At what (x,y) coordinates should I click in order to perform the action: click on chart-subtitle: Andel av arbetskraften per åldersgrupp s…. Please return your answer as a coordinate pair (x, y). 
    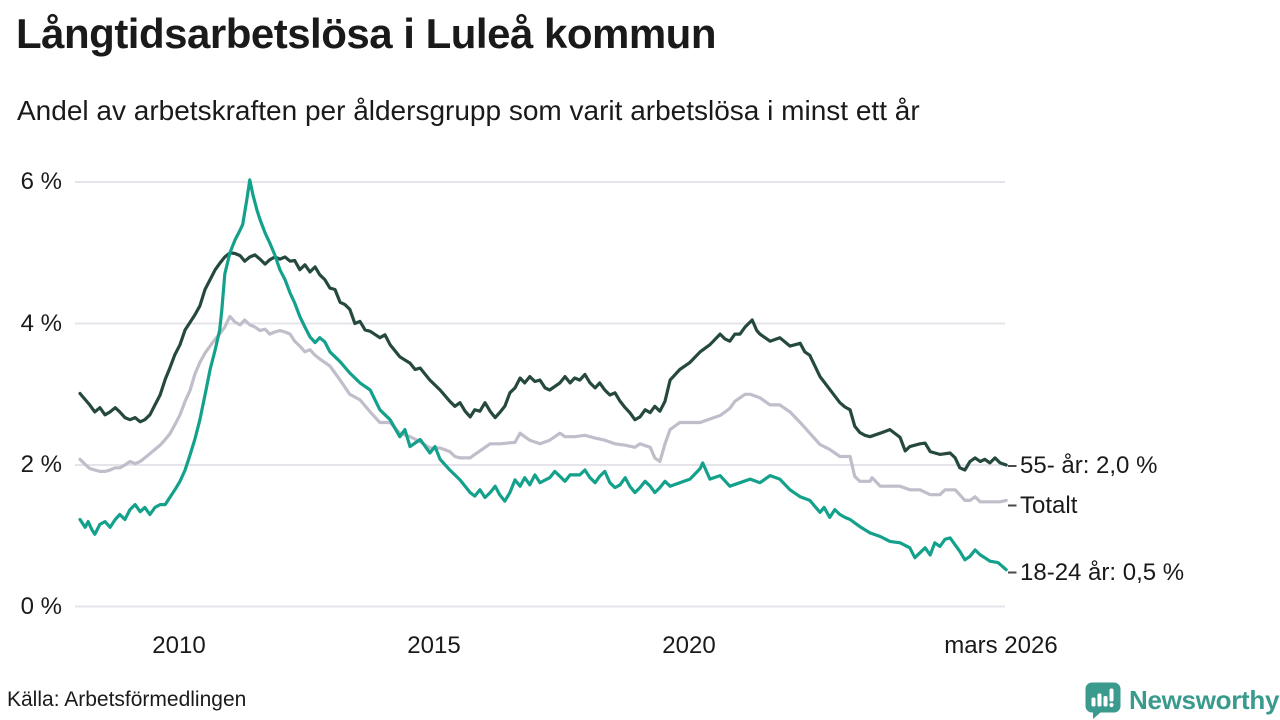
    Looking at the image, I should click on (468, 110).